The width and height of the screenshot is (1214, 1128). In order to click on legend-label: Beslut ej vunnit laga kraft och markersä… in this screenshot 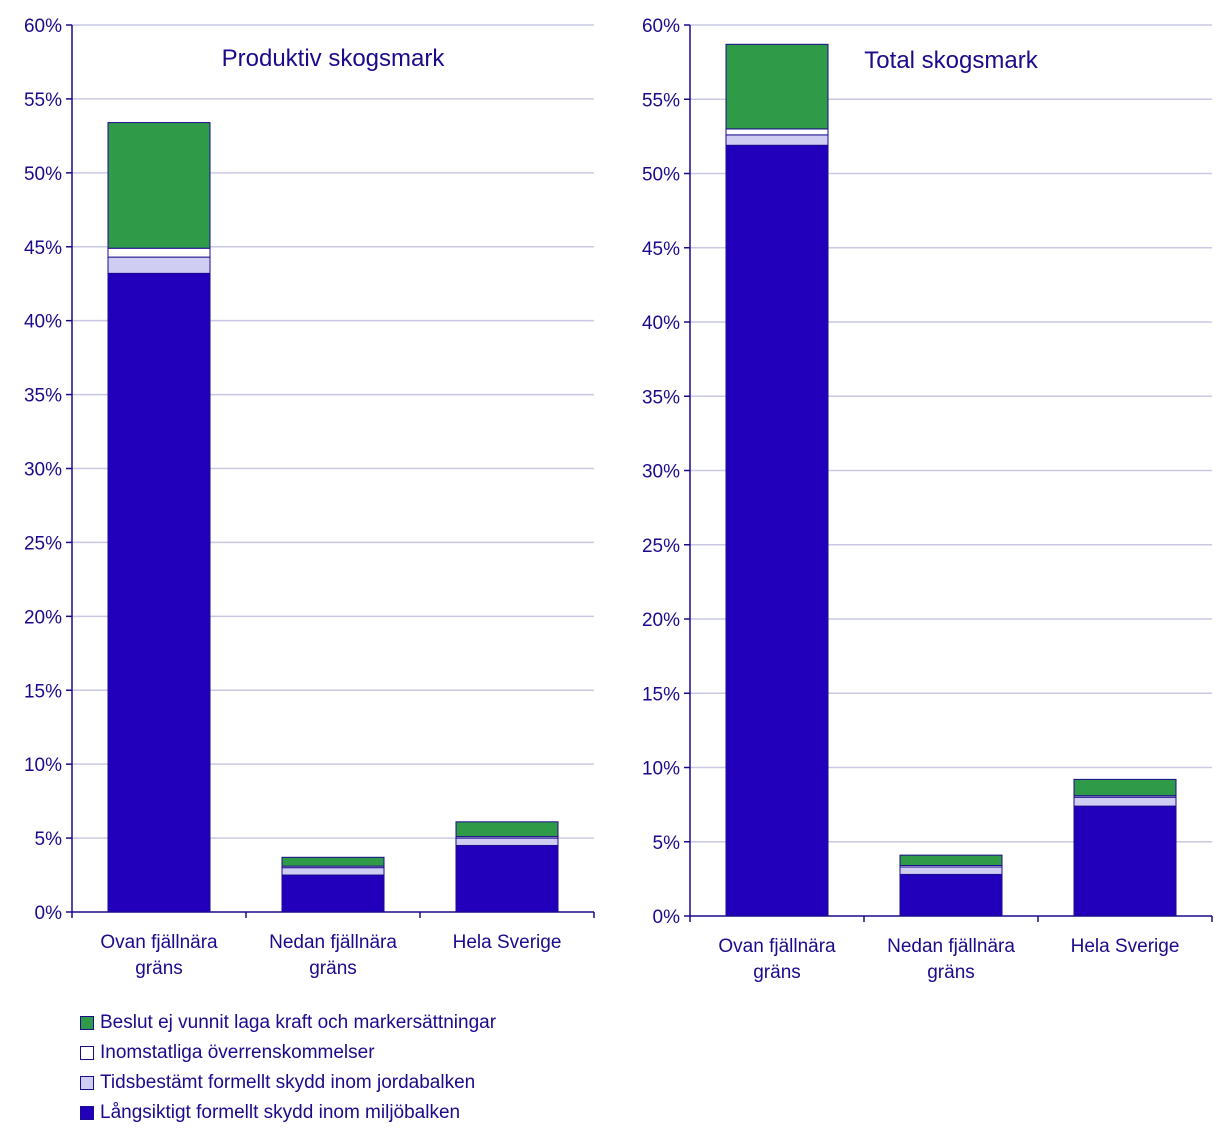, I will do `click(298, 1022)`.